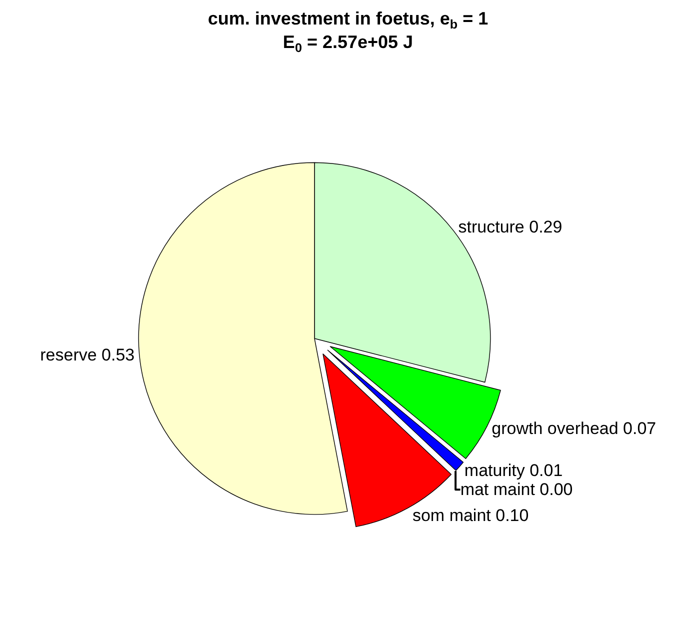 This screenshot has width=696, height=618. I want to click on category-label: mat maint 0.00, so click(516, 490).